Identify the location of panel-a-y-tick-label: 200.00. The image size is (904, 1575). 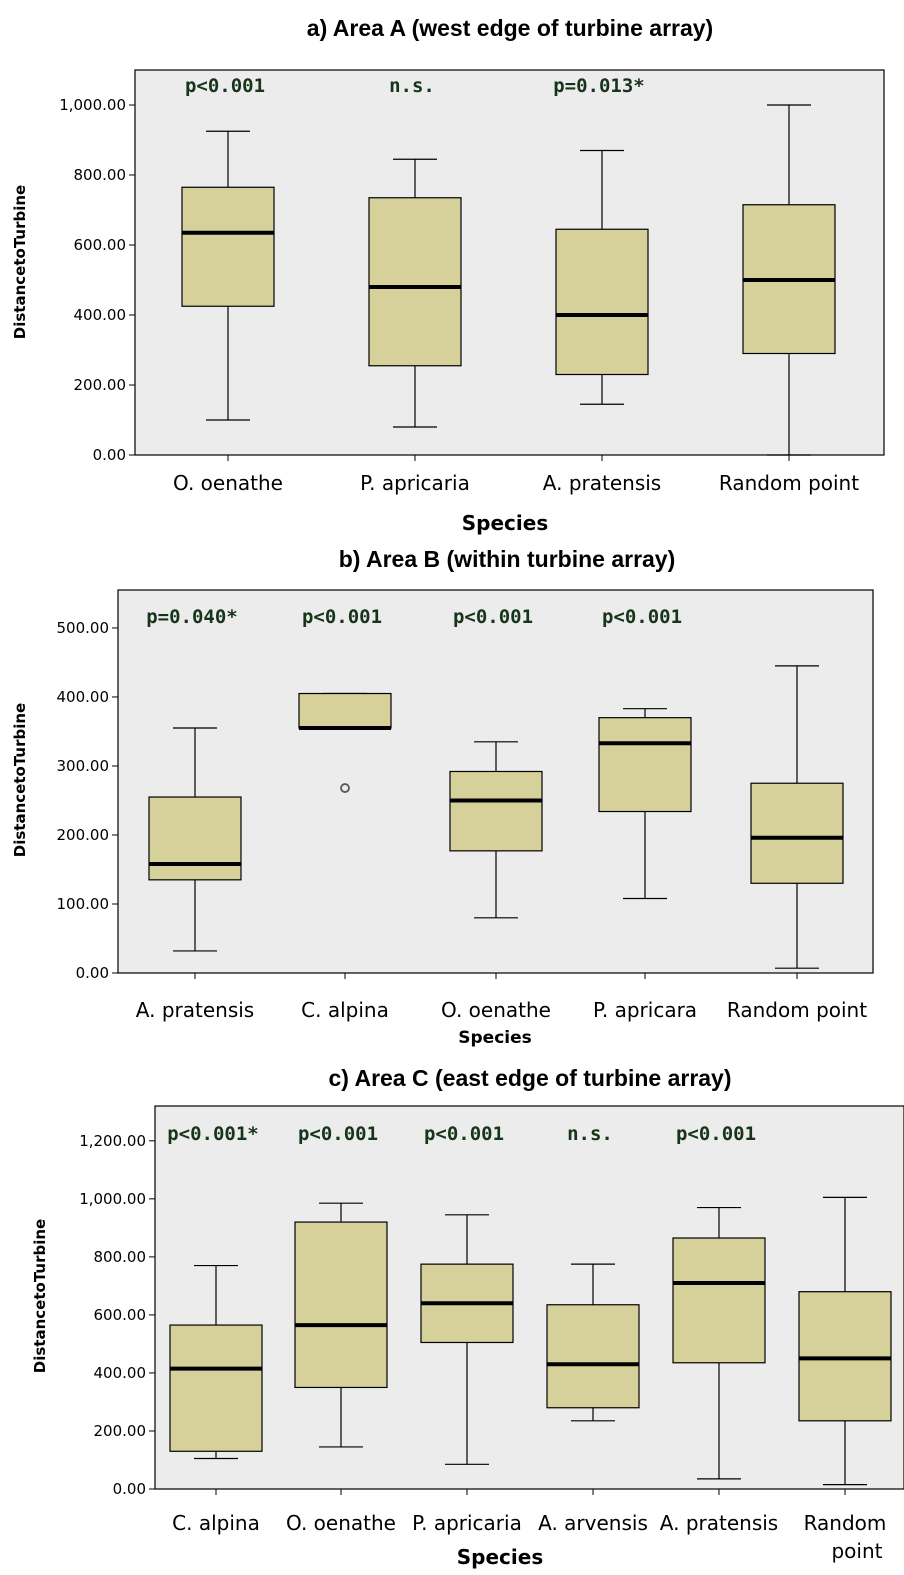
(100, 385).